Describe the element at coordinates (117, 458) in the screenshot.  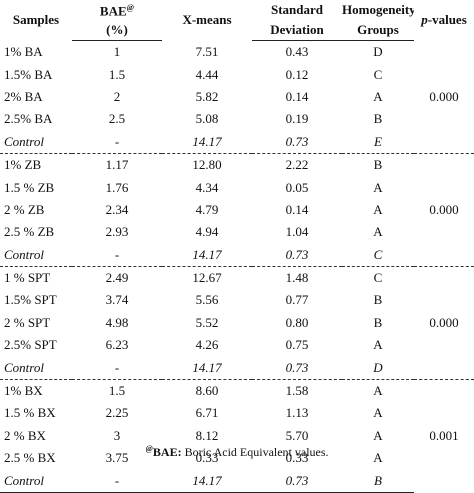
I see `bae-cell: 3.75` at that location.